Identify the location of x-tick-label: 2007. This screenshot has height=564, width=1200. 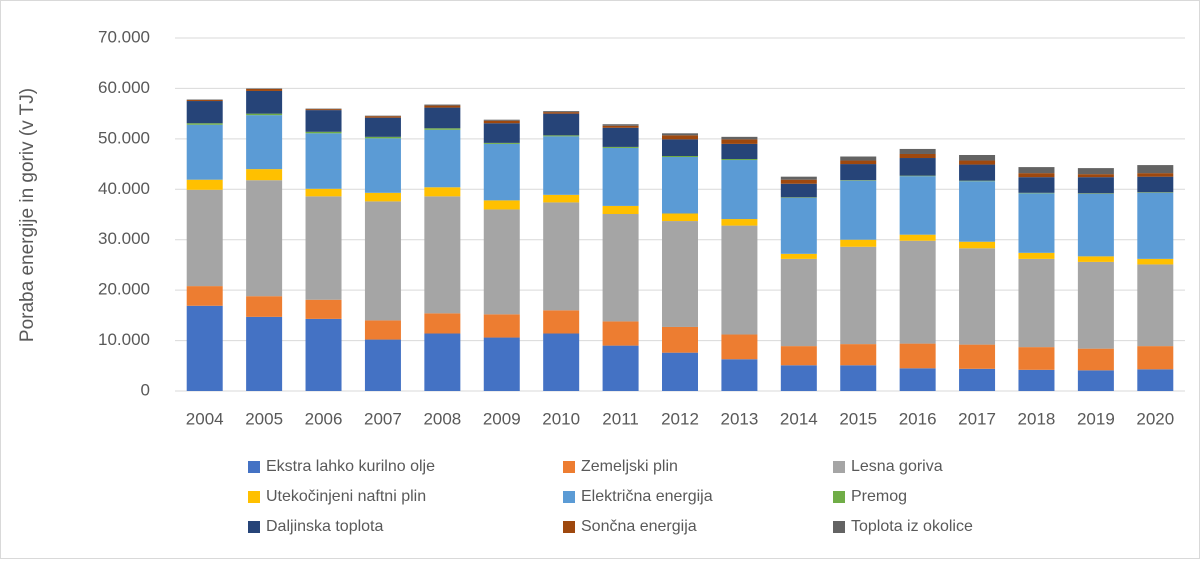
(383, 418).